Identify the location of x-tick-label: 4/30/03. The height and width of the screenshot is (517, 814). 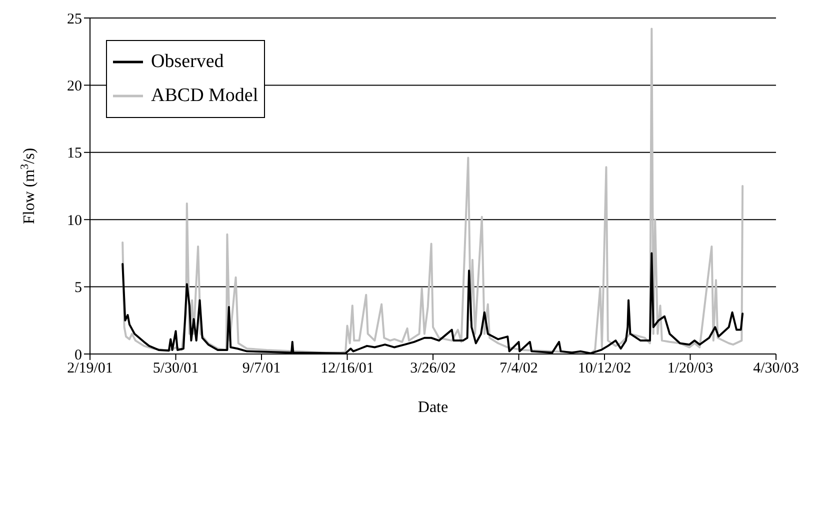
(776, 368).